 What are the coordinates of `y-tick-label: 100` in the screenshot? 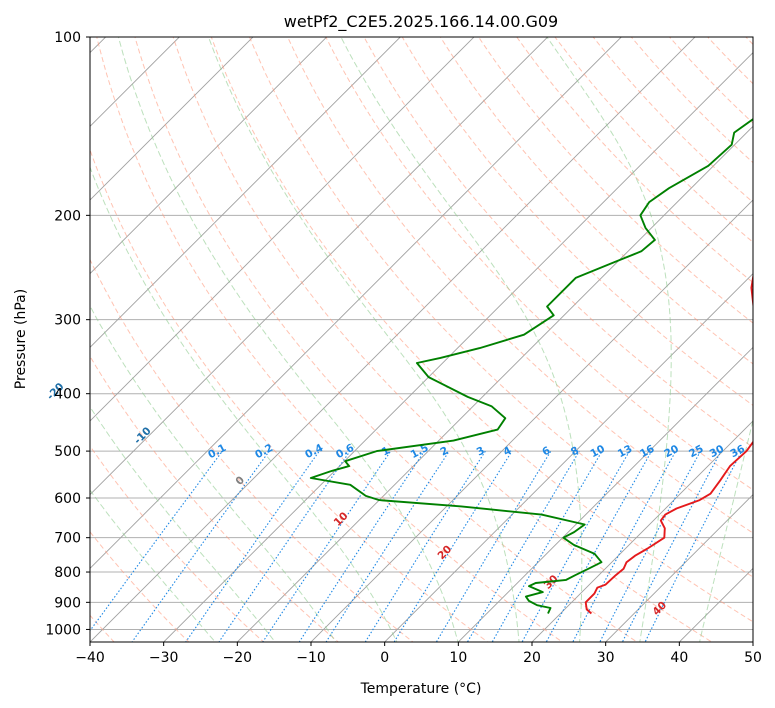 It's located at (67, 38).